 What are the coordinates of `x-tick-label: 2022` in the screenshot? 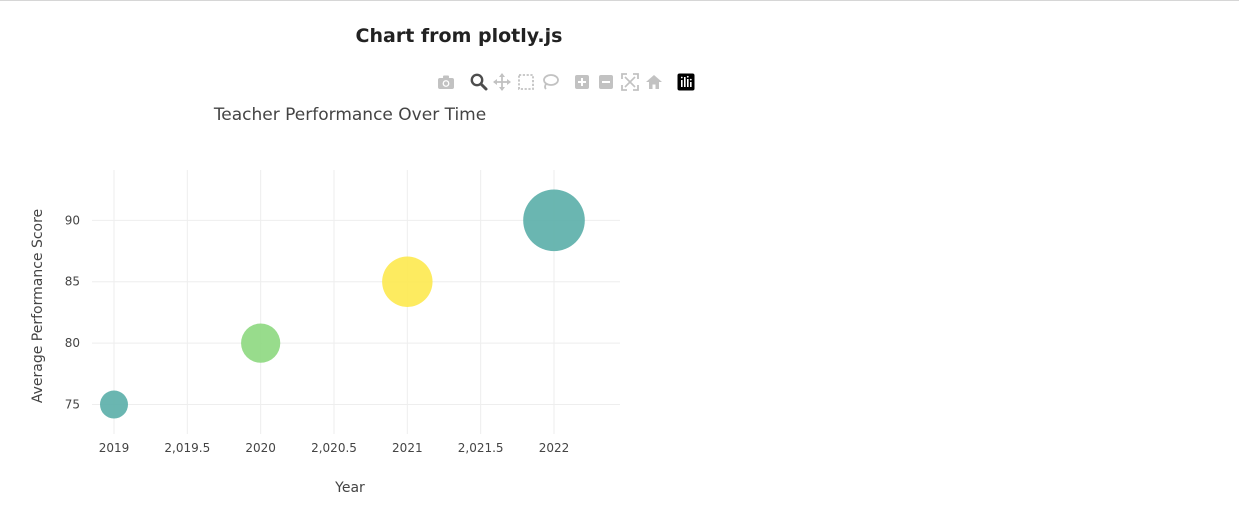 It's located at (554, 448).